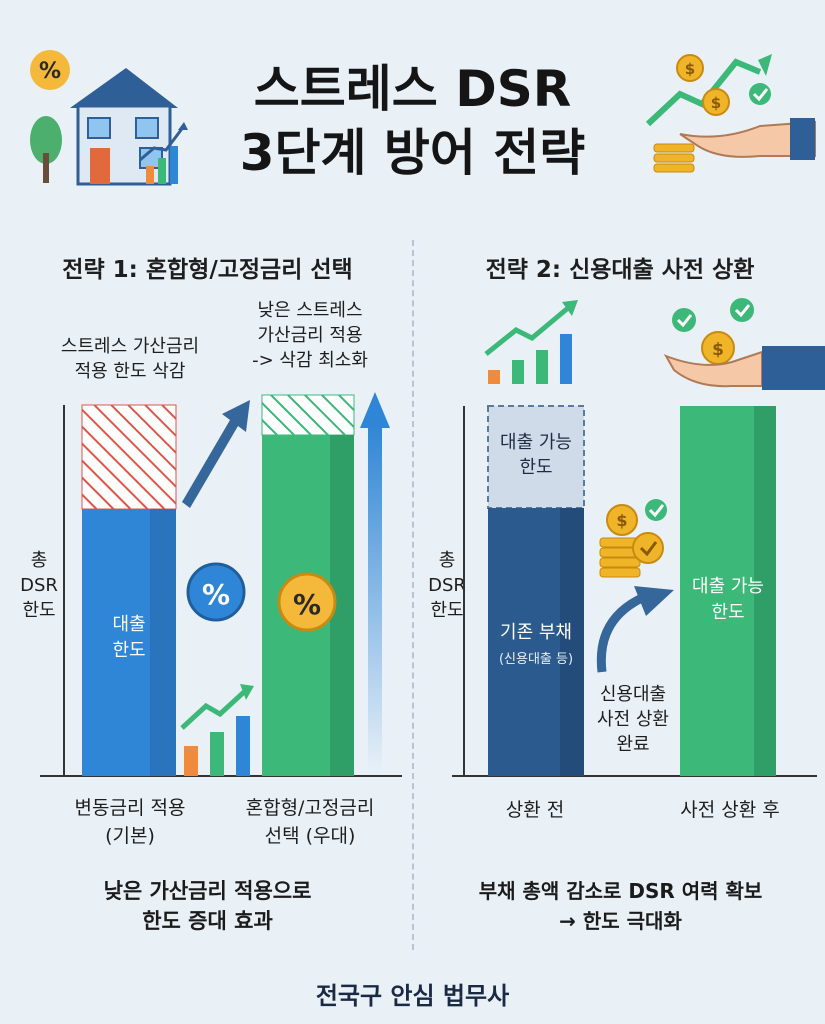 The image size is (825, 1024). What do you see at coordinates (310, 836) in the screenshot?
I see `bar2-caption-line2: 선택 (우대)` at bounding box center [310, 836].